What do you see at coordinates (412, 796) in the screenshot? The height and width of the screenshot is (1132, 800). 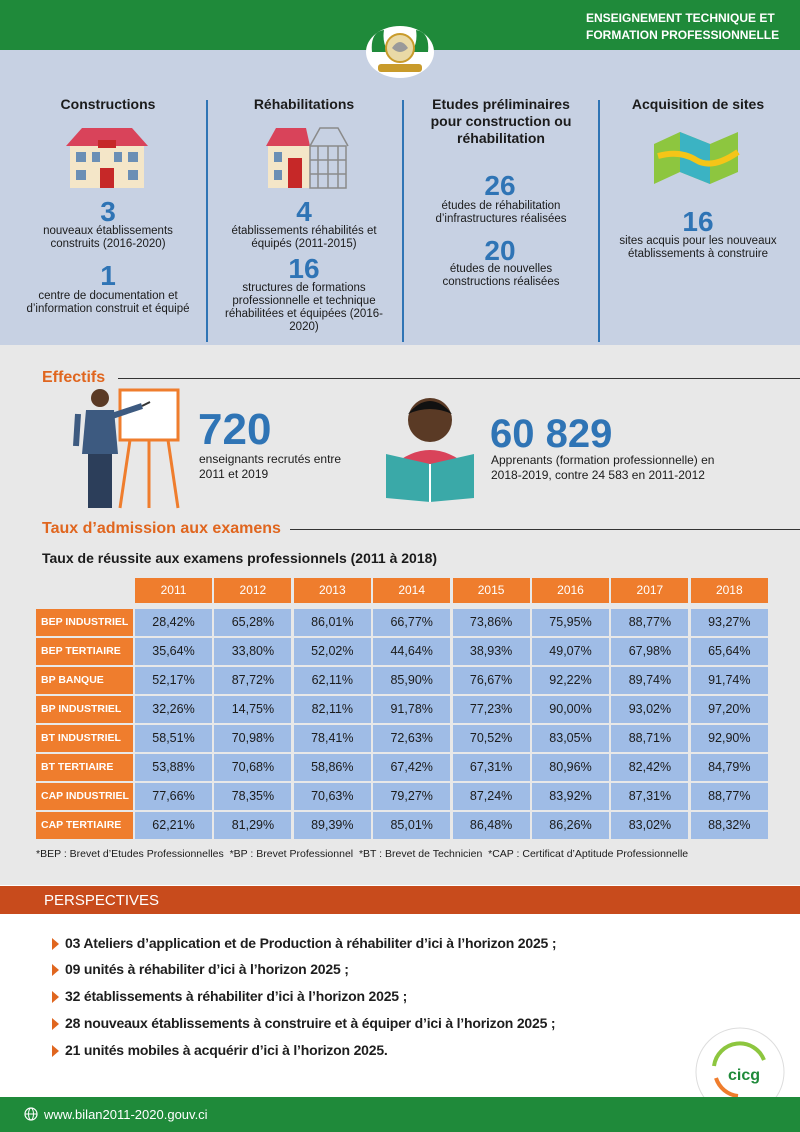 I see `table-cell: 79,27%` at bounding box center [412, 796].